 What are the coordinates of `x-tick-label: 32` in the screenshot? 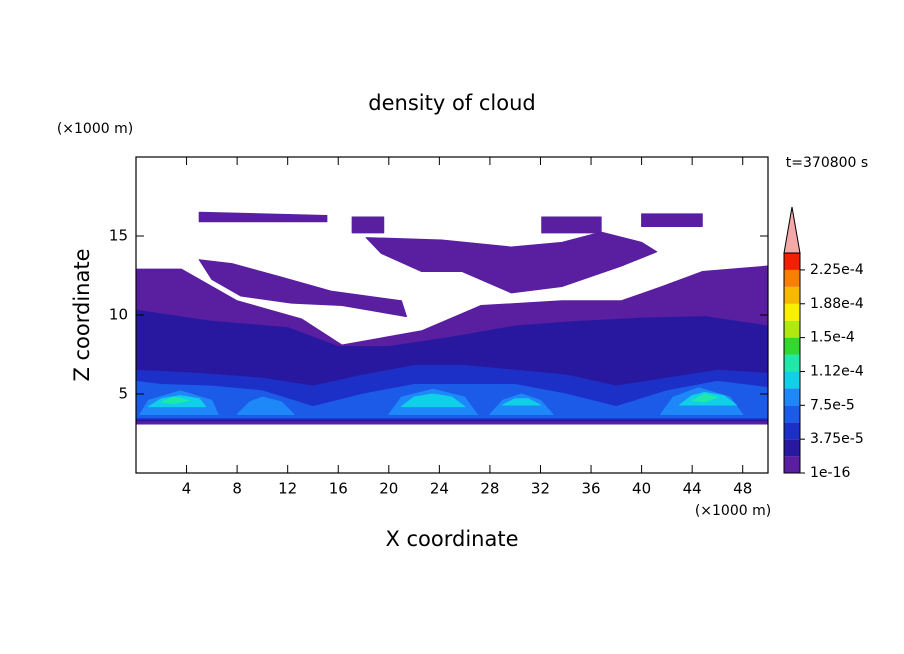 It's located at (540, 489).